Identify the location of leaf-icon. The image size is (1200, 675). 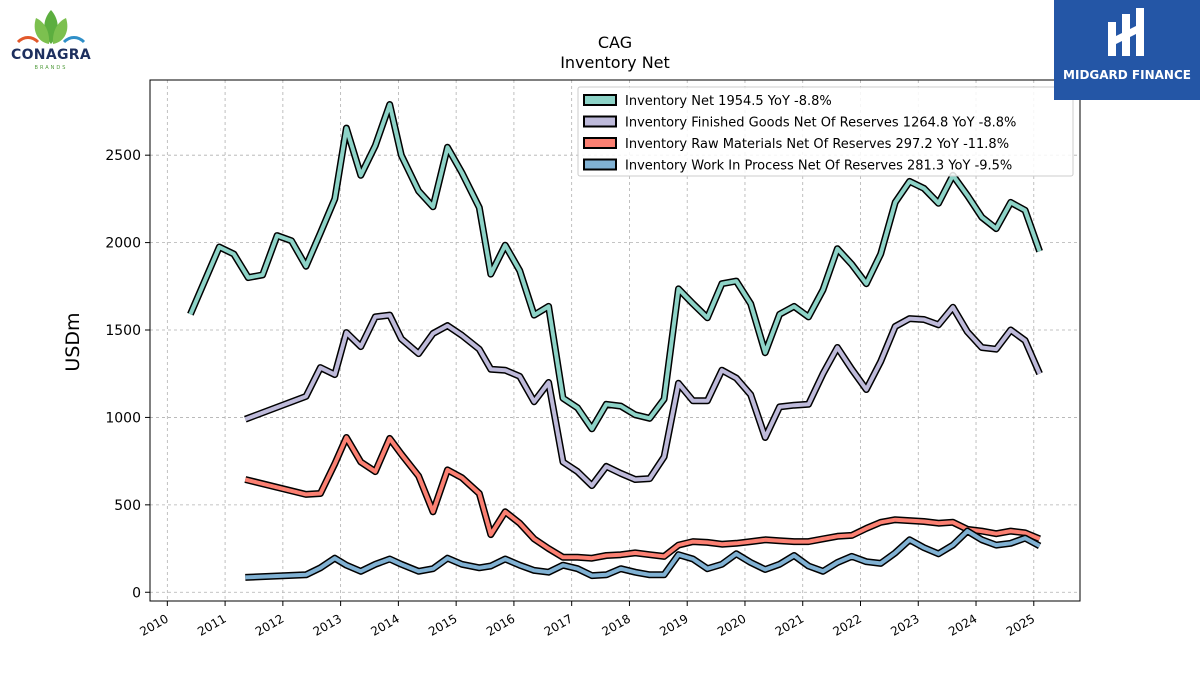
(51, 27).